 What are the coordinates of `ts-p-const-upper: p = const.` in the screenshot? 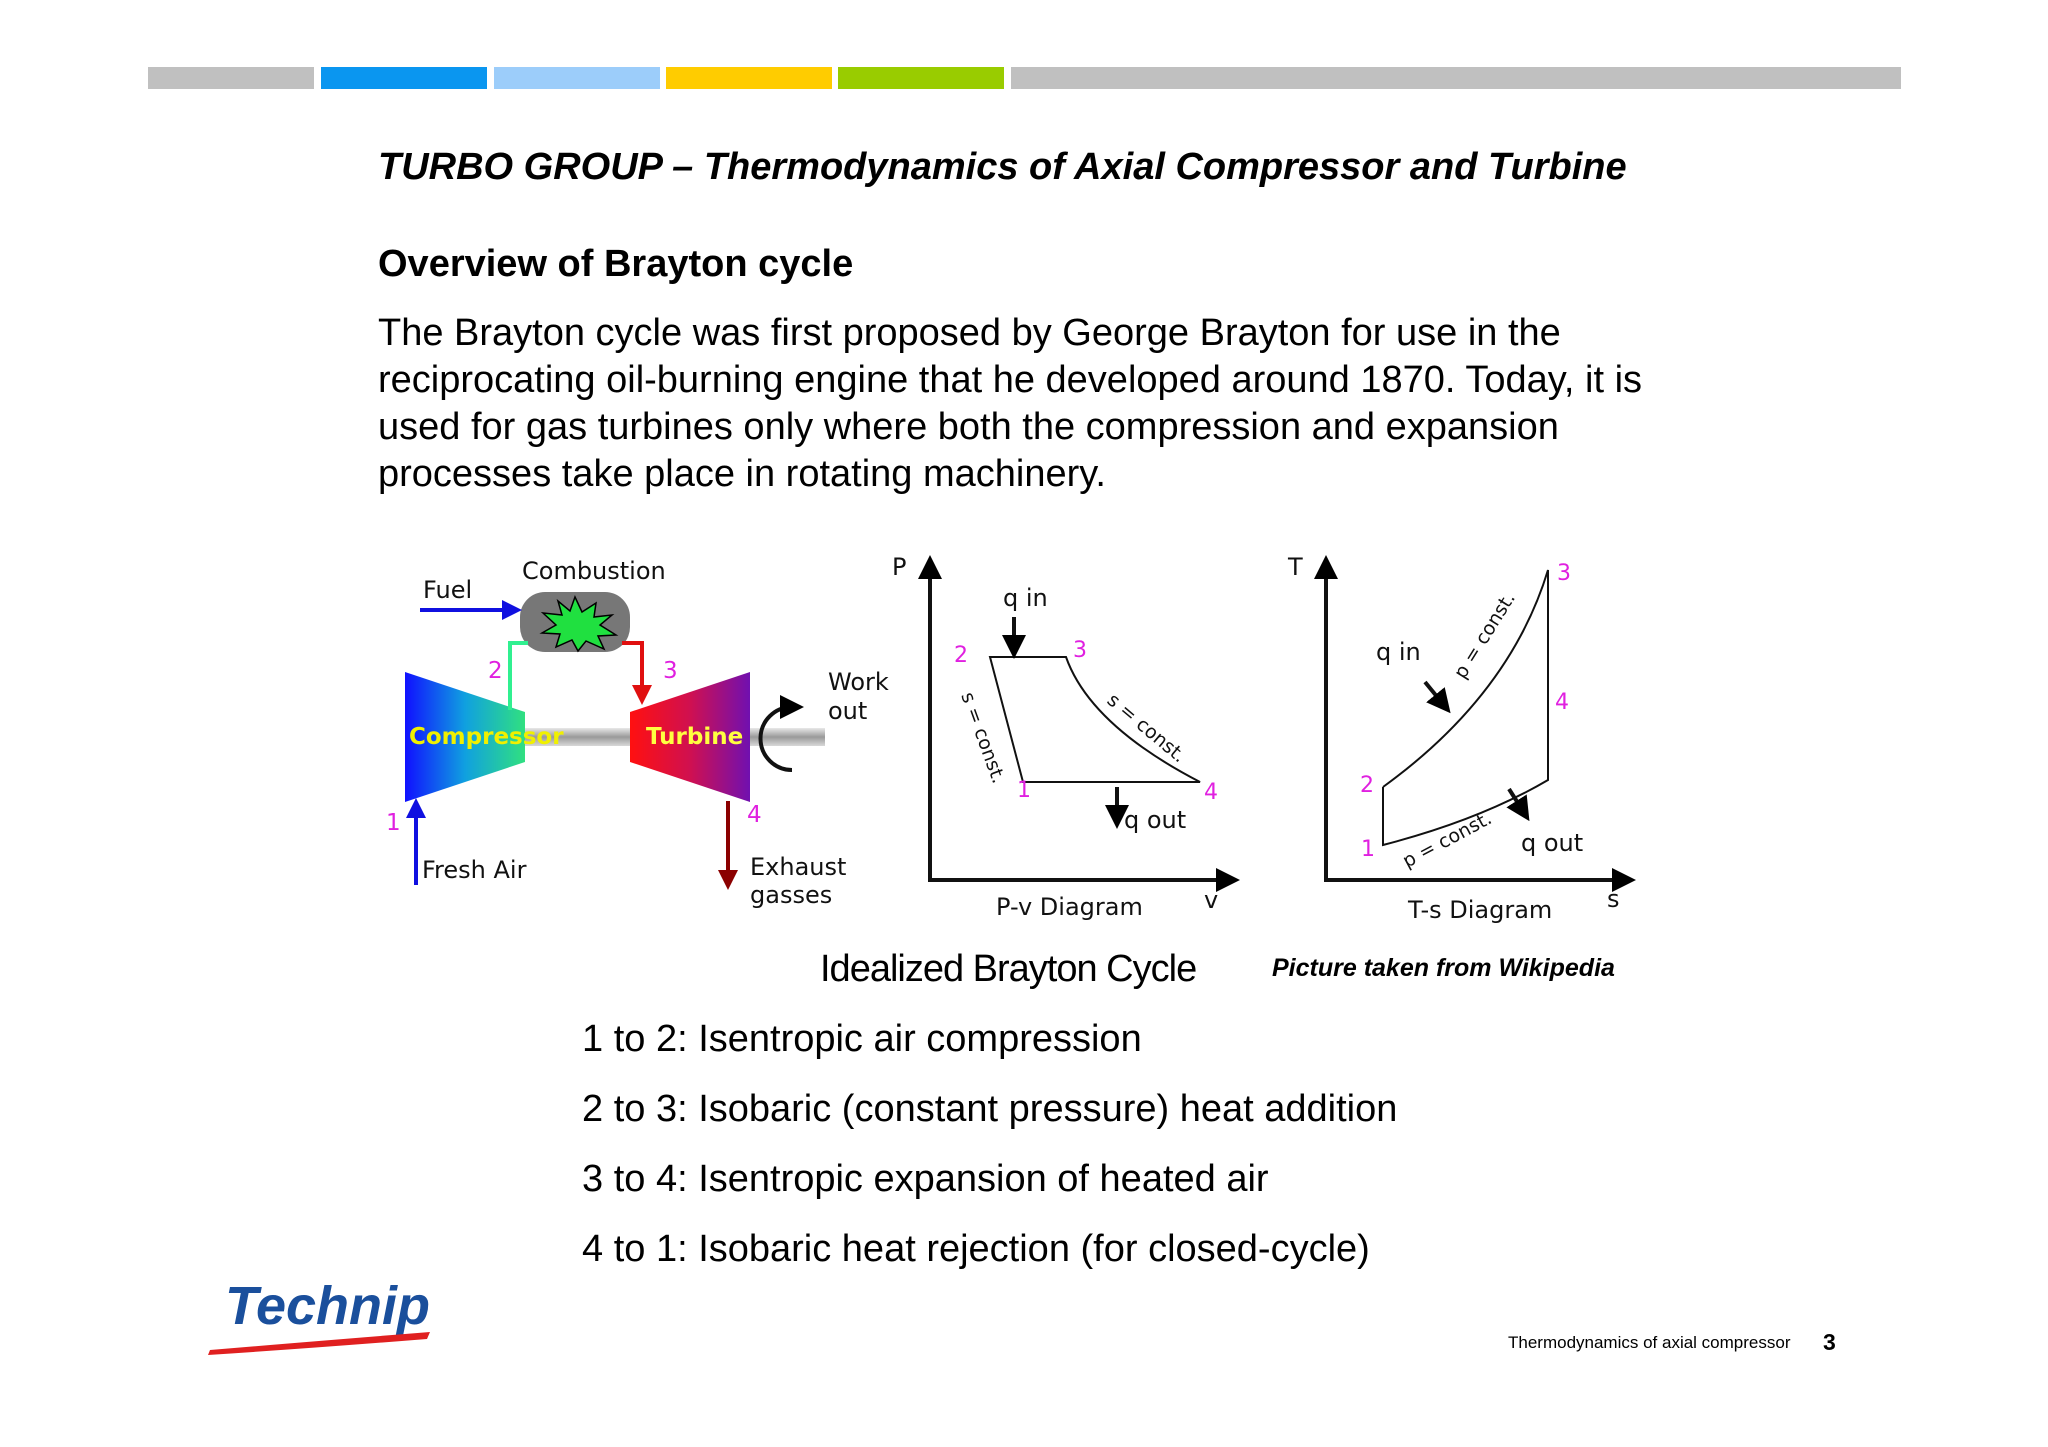 It's located at (1485, 635).